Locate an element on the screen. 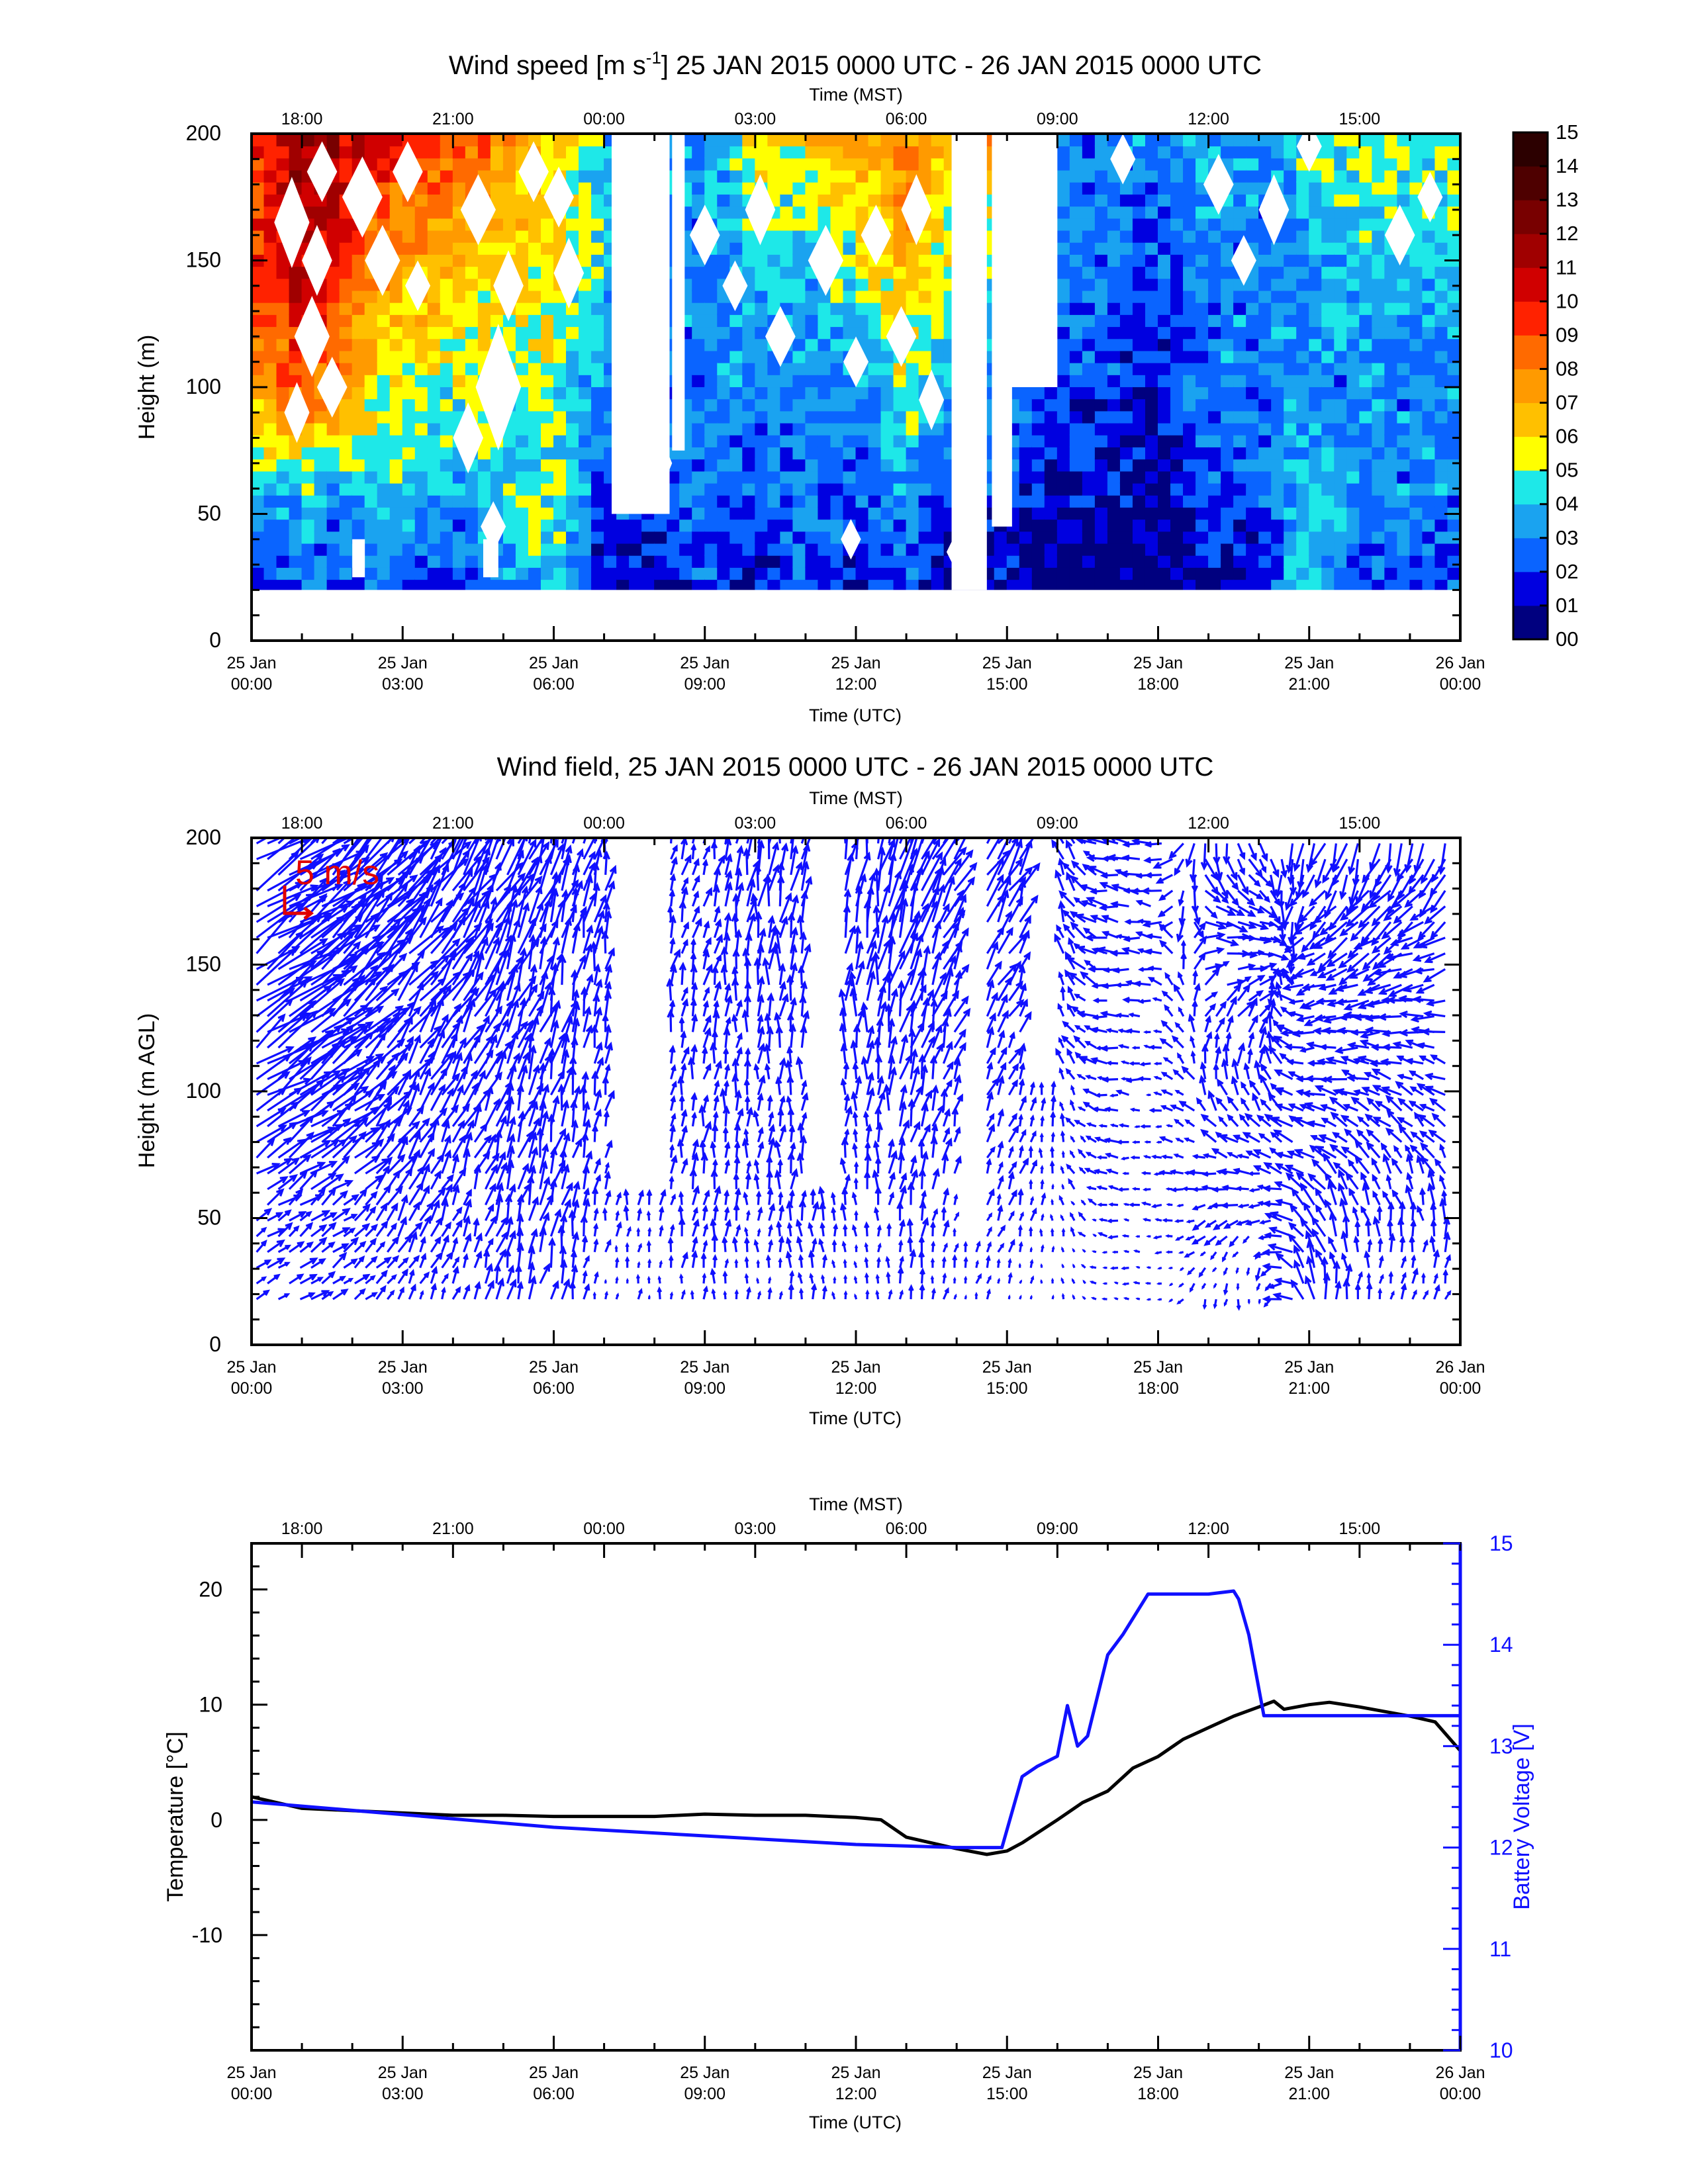  wind-speed-top-ticks: 18:00 21:00 00:00 03:00 06:00 09:00 12:00 15:00 is located at coordinates (830, 119).